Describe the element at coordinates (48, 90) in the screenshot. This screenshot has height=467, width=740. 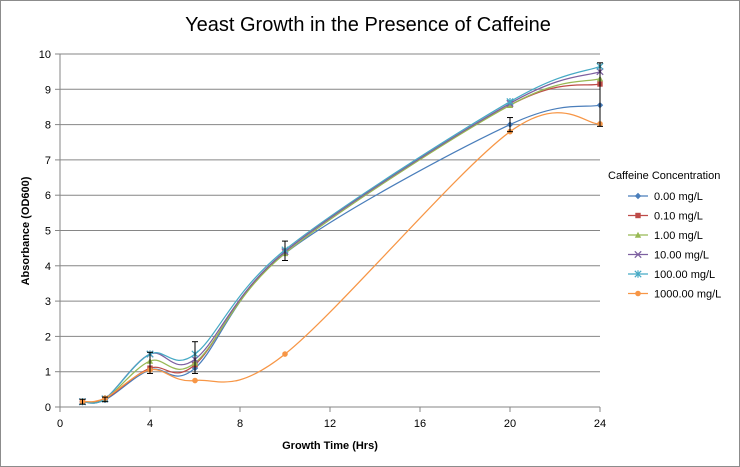
I see `y-tick-label: 9` at that location.